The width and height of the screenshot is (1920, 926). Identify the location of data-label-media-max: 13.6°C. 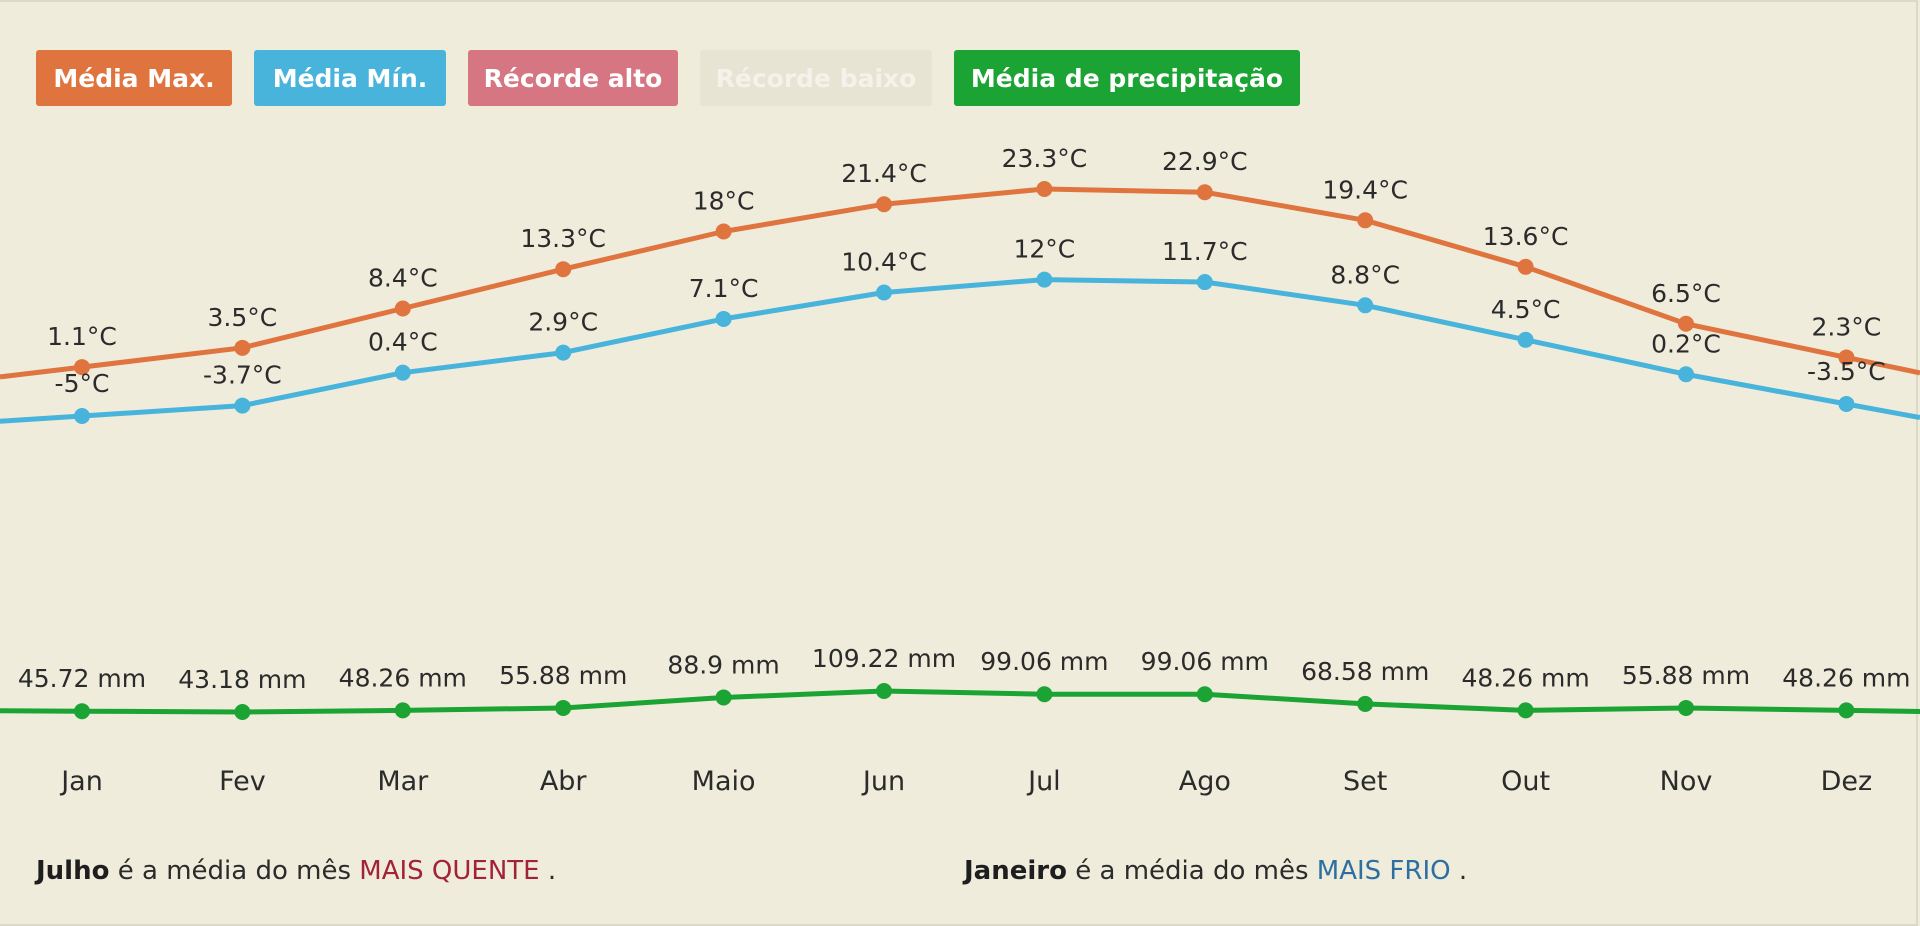
(1526, 236).